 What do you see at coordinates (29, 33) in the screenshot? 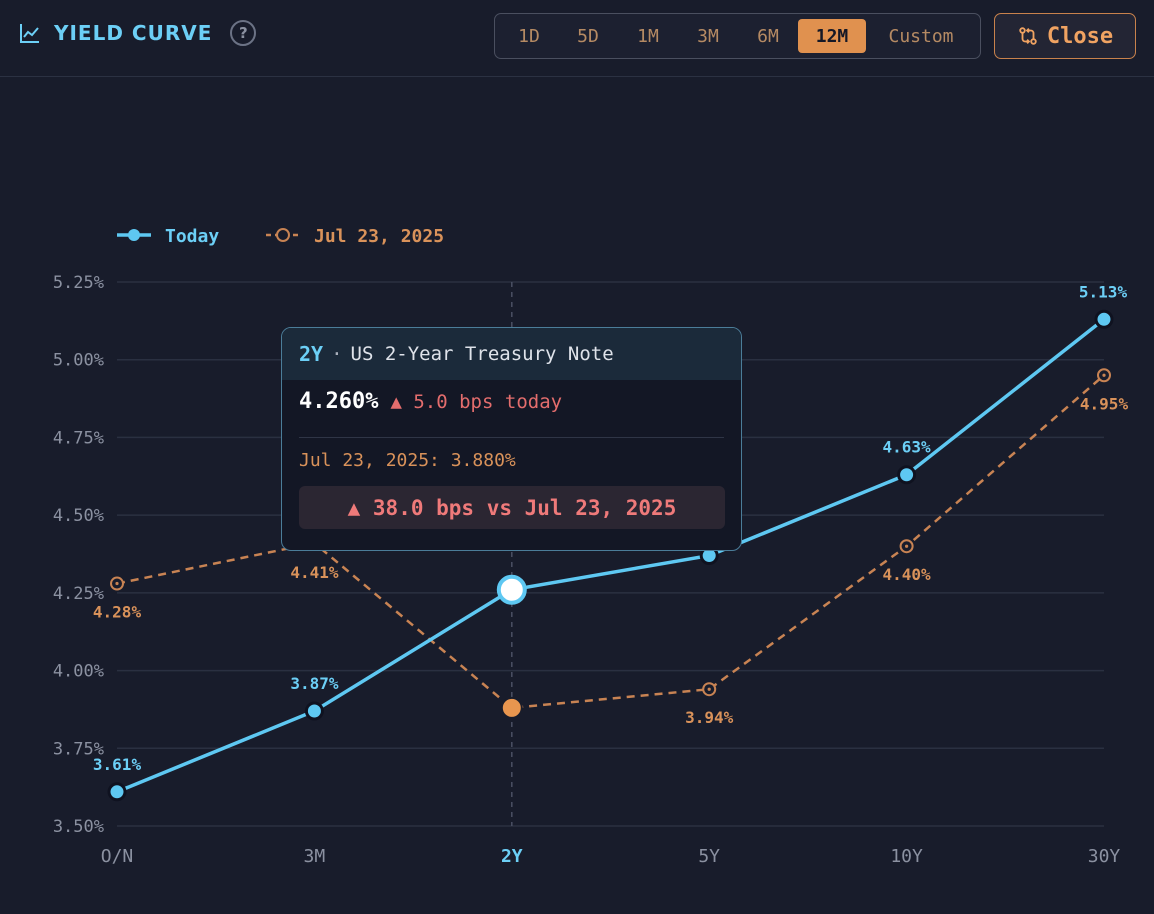
I see `chart-line-icon` at bounding box center [29, 33].